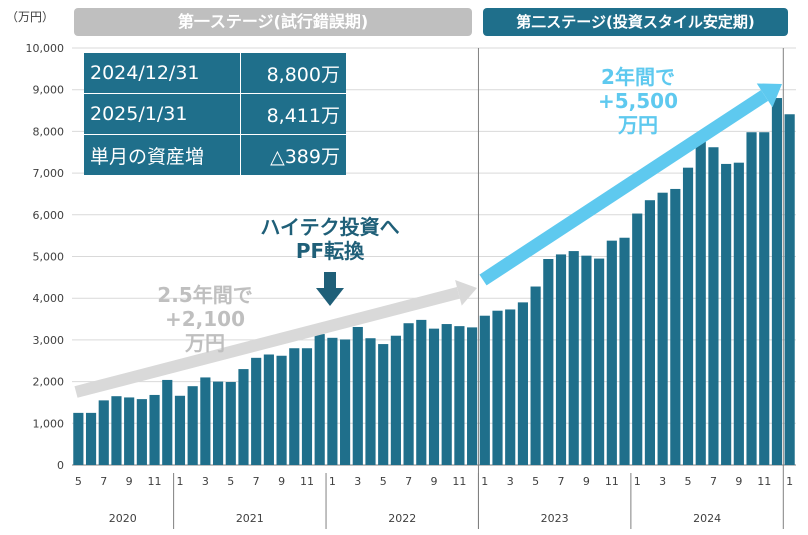 The image size is (808, 535). What do you see at coordinates (466, 293) in the screenshot?
I see `stage1-trend-arrow-head` at bounding box center [466, 293].